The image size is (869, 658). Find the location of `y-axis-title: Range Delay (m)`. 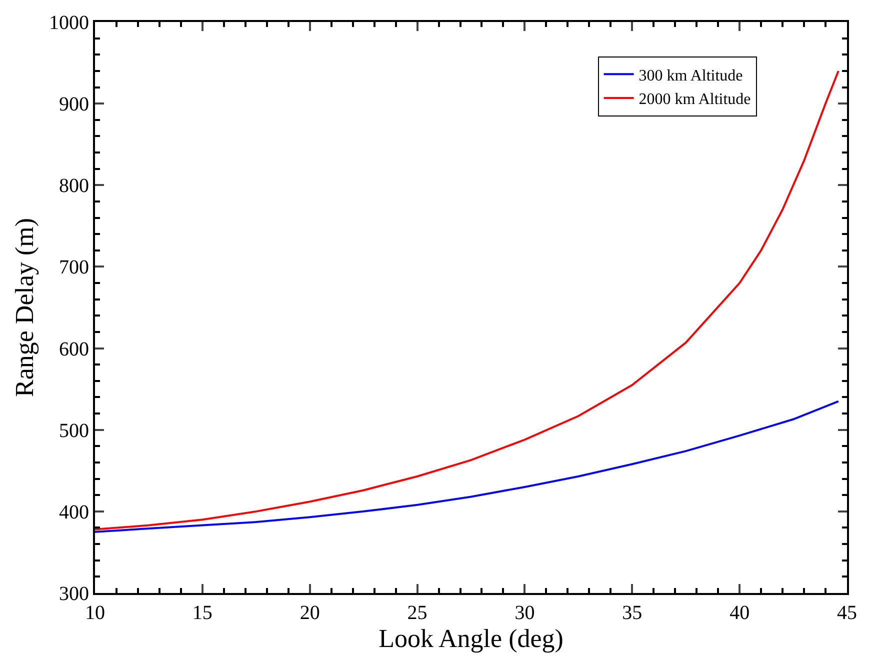

y-axis-title: Range Delay (m) is located at coordinates (24, 308).